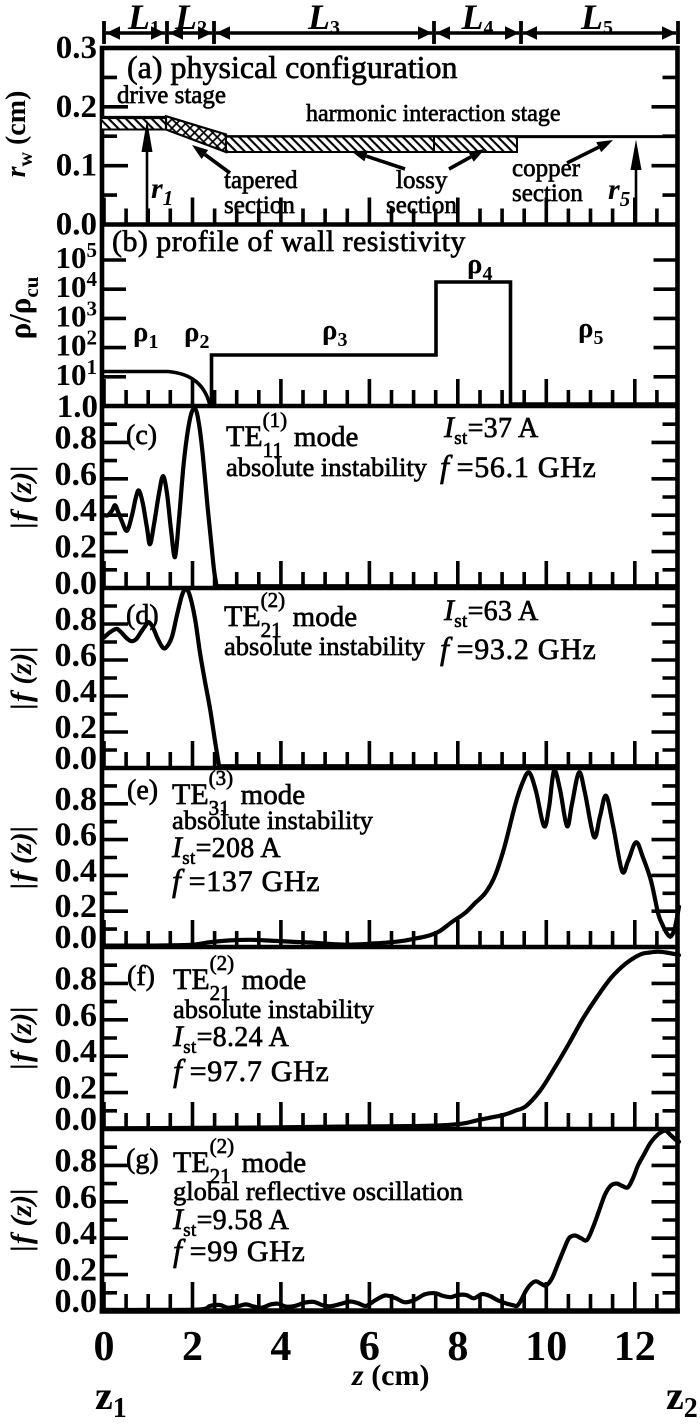  I want to click on svg-text: 0, so click(104, 1347).